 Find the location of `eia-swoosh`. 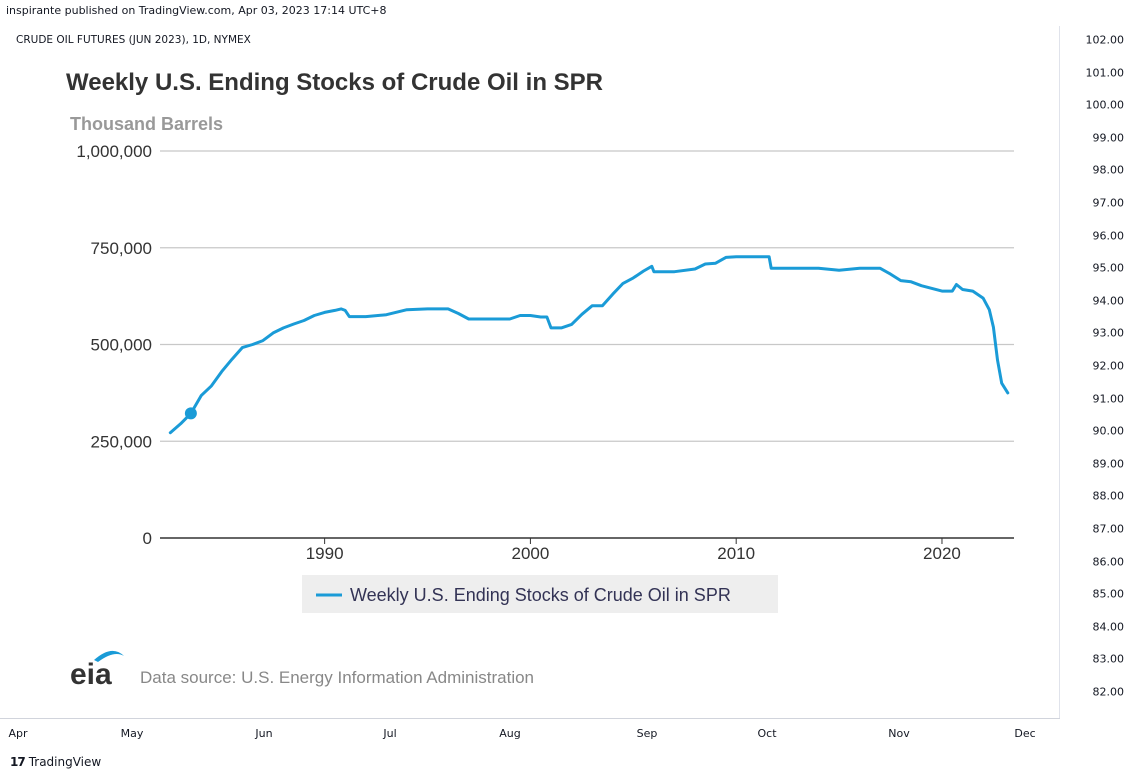

eia-swoosh is located at coordinates (109, 656).